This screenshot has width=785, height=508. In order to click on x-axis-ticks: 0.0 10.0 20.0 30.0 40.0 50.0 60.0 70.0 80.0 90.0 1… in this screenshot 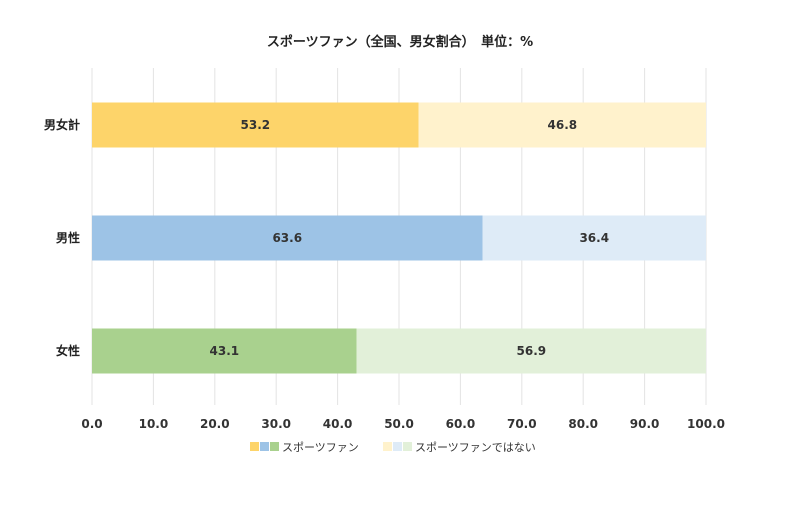, I will do `click(403, 424)`.